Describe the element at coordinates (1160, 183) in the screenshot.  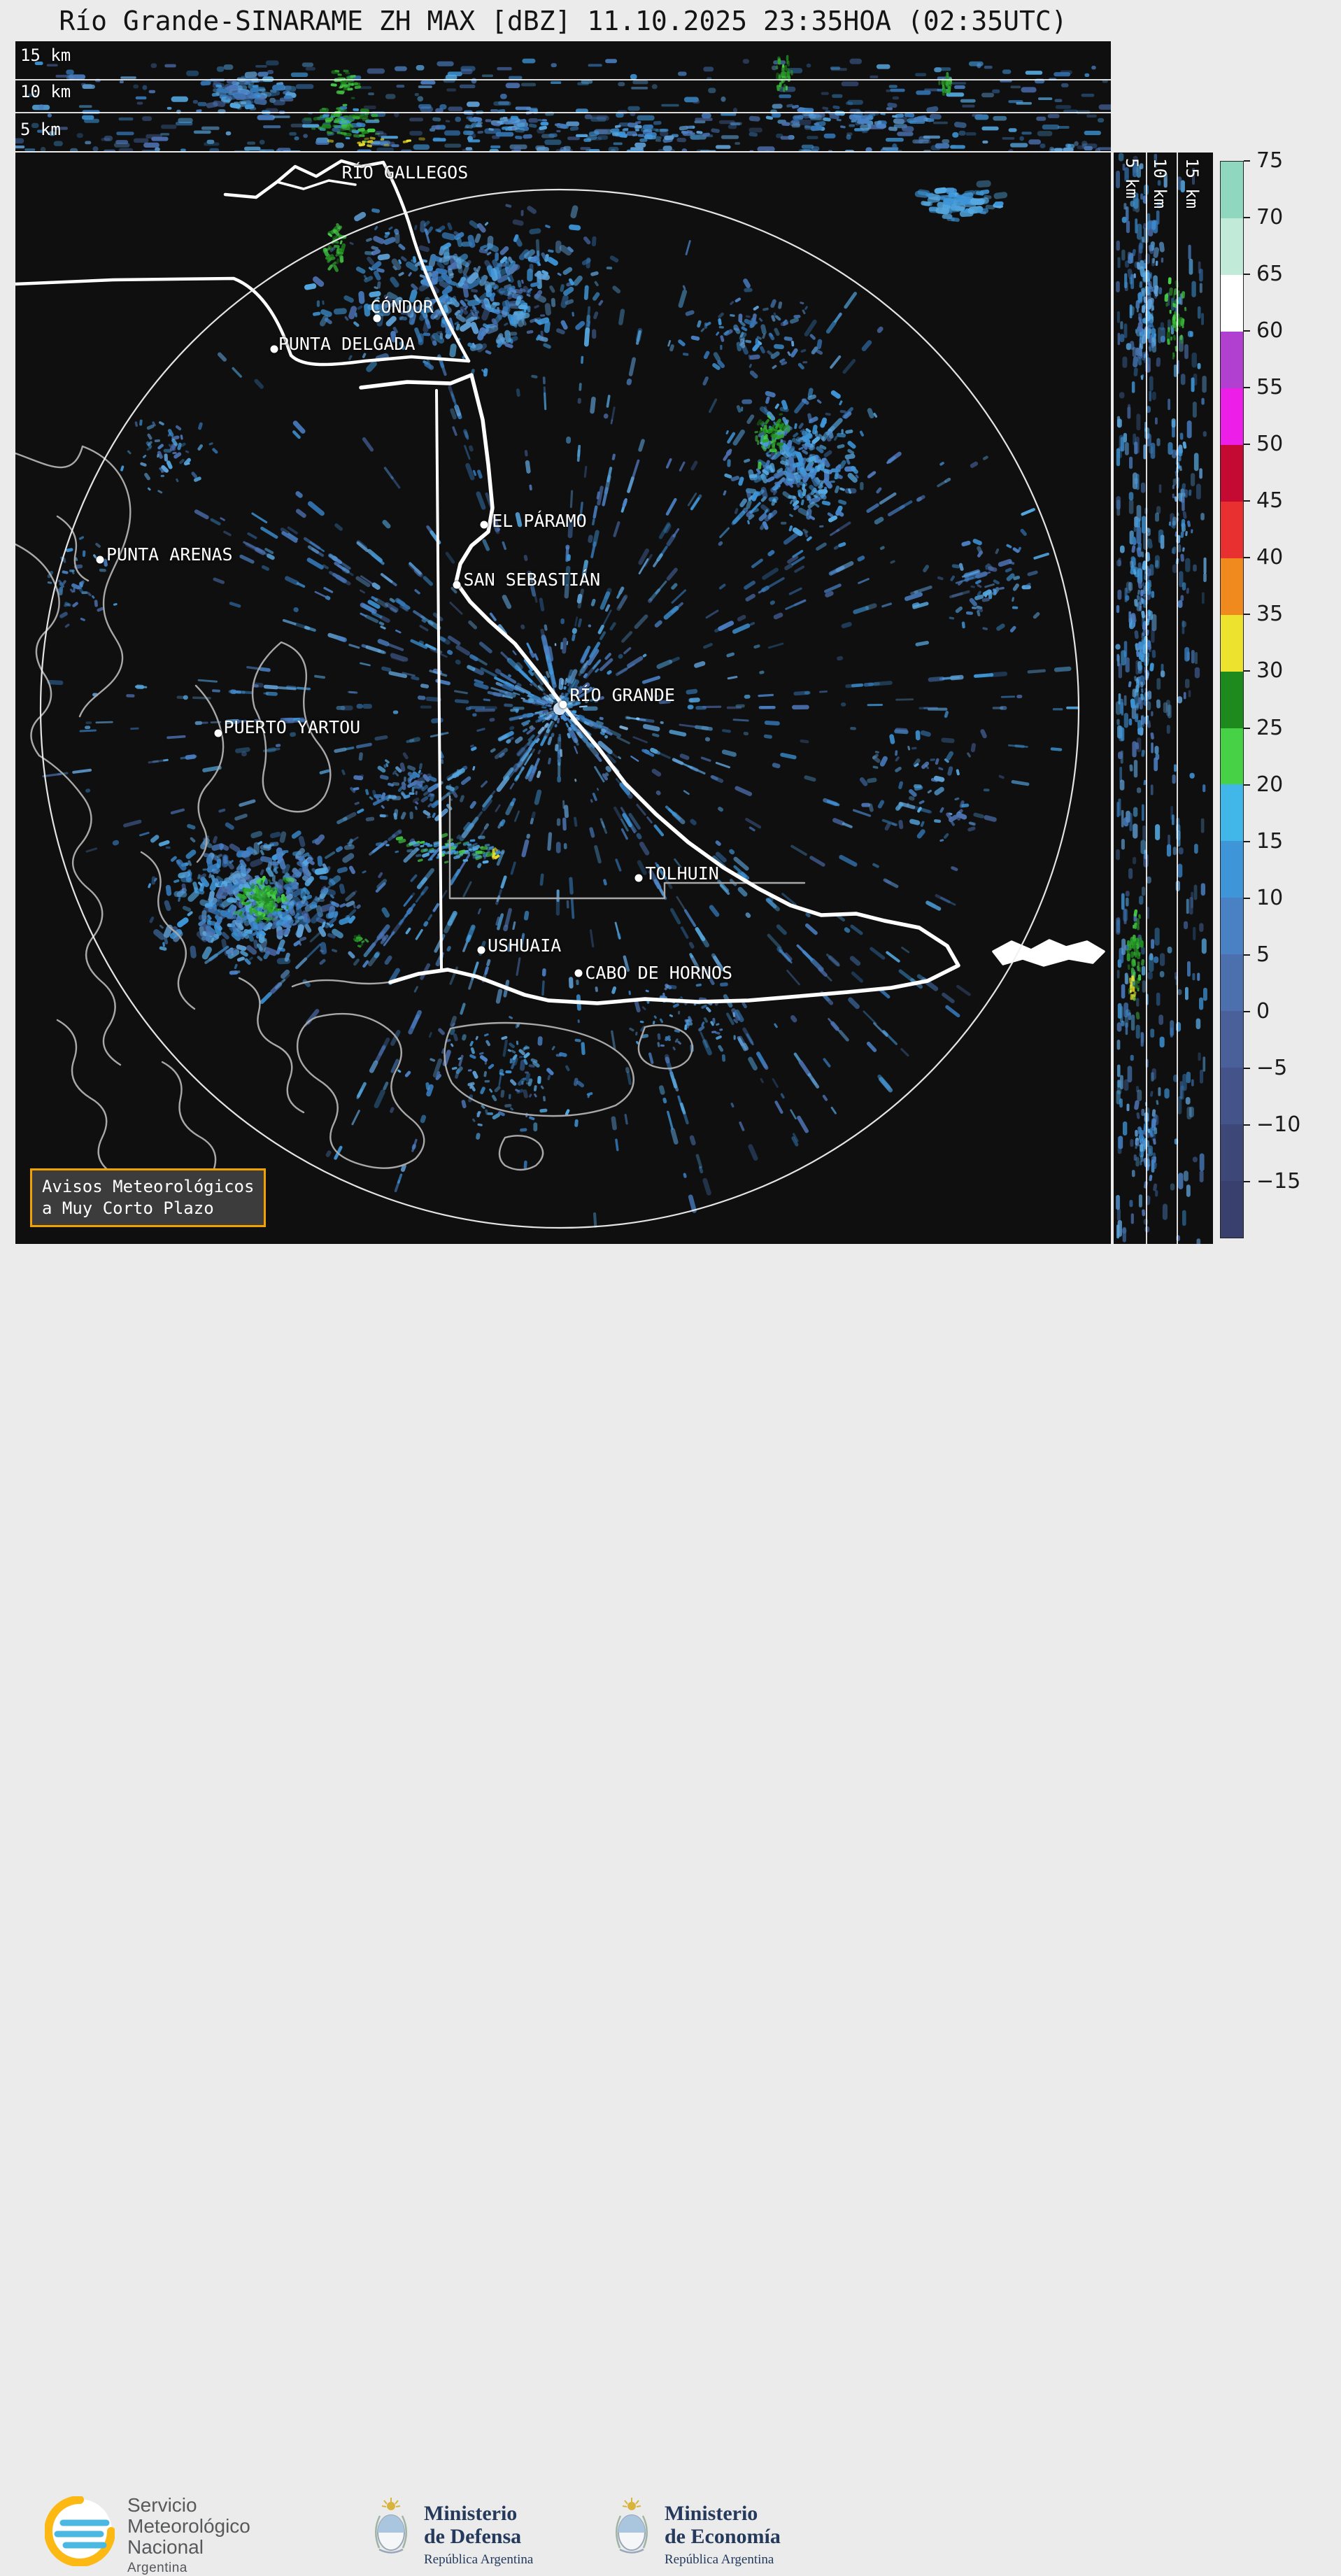
I see `alt-label-10km-v: 10 km` at that location.